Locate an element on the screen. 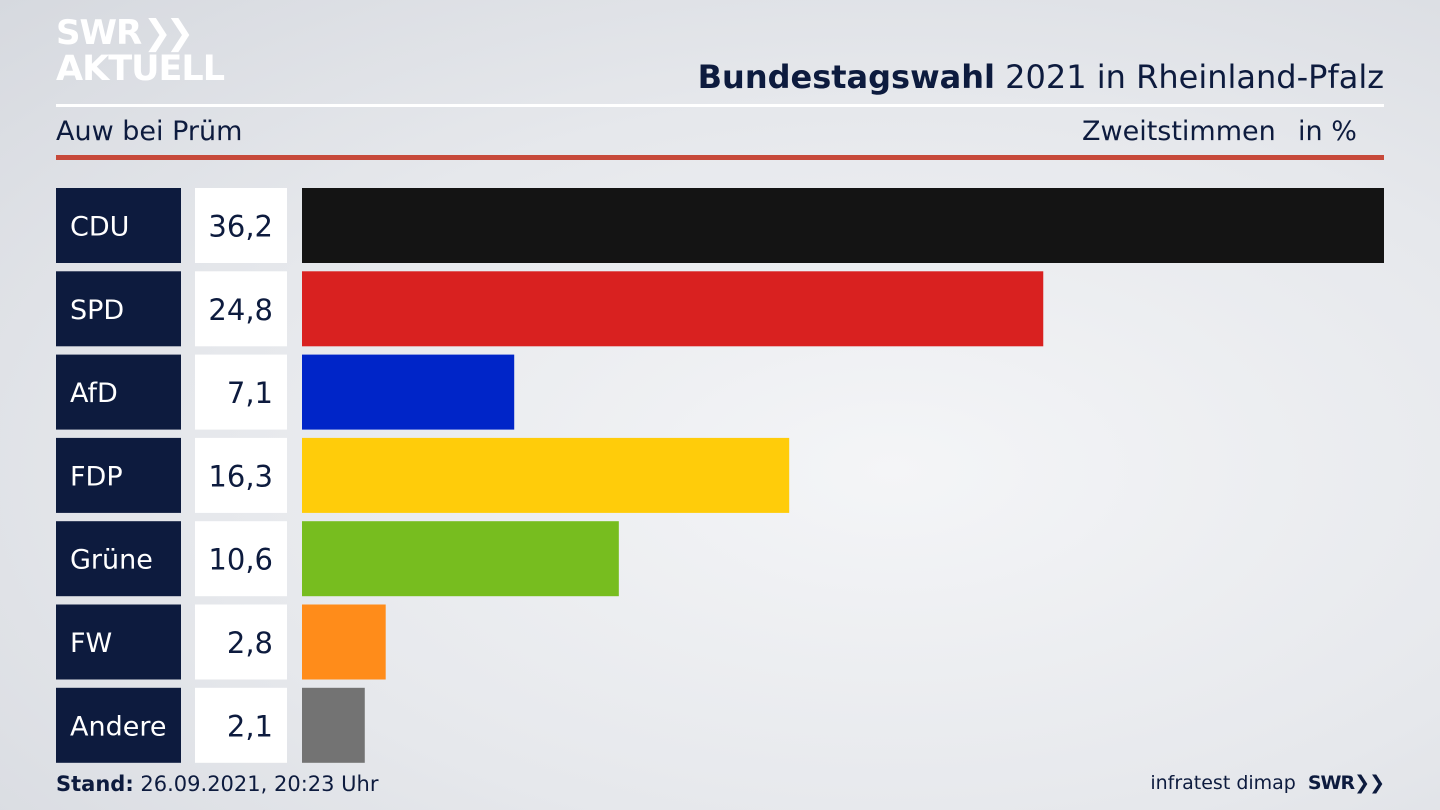 The image size is (1440, 810). title-rest: 2021 in Rheinland-Pfalz is located at coordinates (1189, 77).